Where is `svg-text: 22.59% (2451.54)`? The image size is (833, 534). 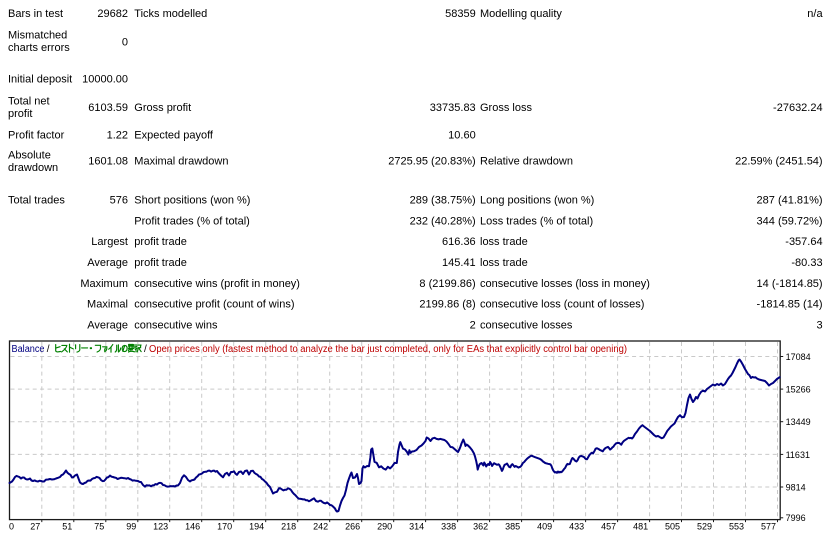
svg-text: 22.59% (2451.54) is located at coordinates (778, 162).